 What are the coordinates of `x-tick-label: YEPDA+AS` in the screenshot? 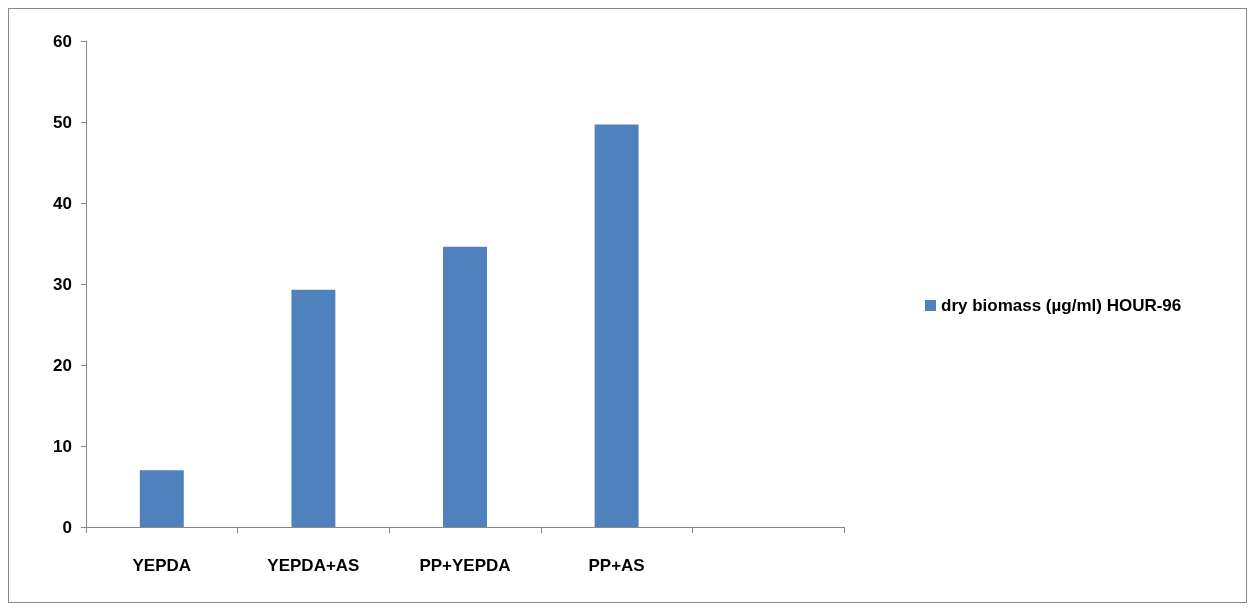 It's located at (313, 565).